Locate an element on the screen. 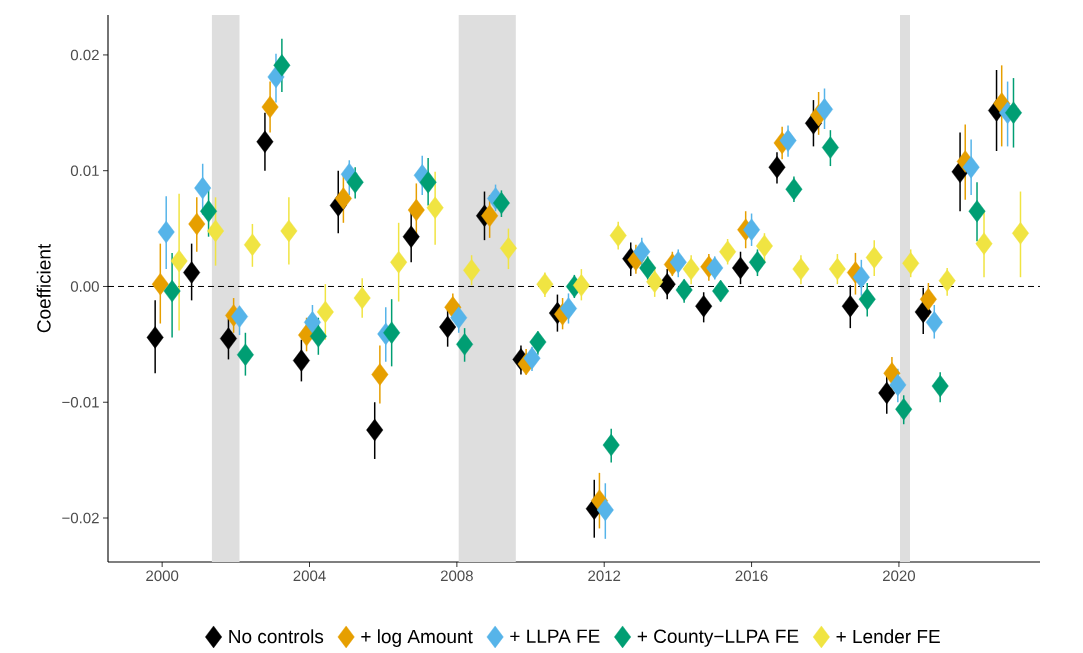 The width and height of the screenshot is (1083, 653). x-tick-label: 2000 is located at coordinates (162, 576).